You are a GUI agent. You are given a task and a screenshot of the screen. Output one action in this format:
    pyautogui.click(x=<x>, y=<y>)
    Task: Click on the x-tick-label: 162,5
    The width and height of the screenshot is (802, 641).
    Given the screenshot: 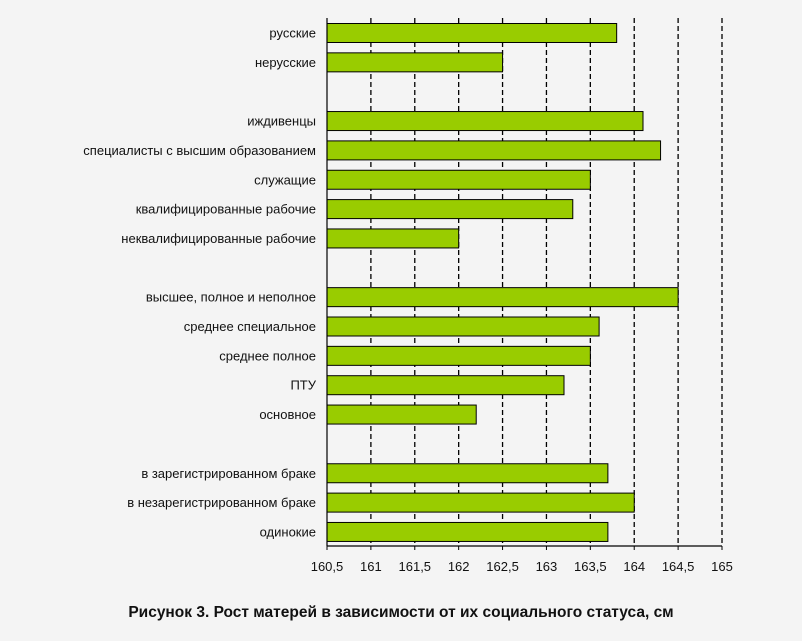 What is the action you would take?
    pyautogui.click(x=502, y=566)
    